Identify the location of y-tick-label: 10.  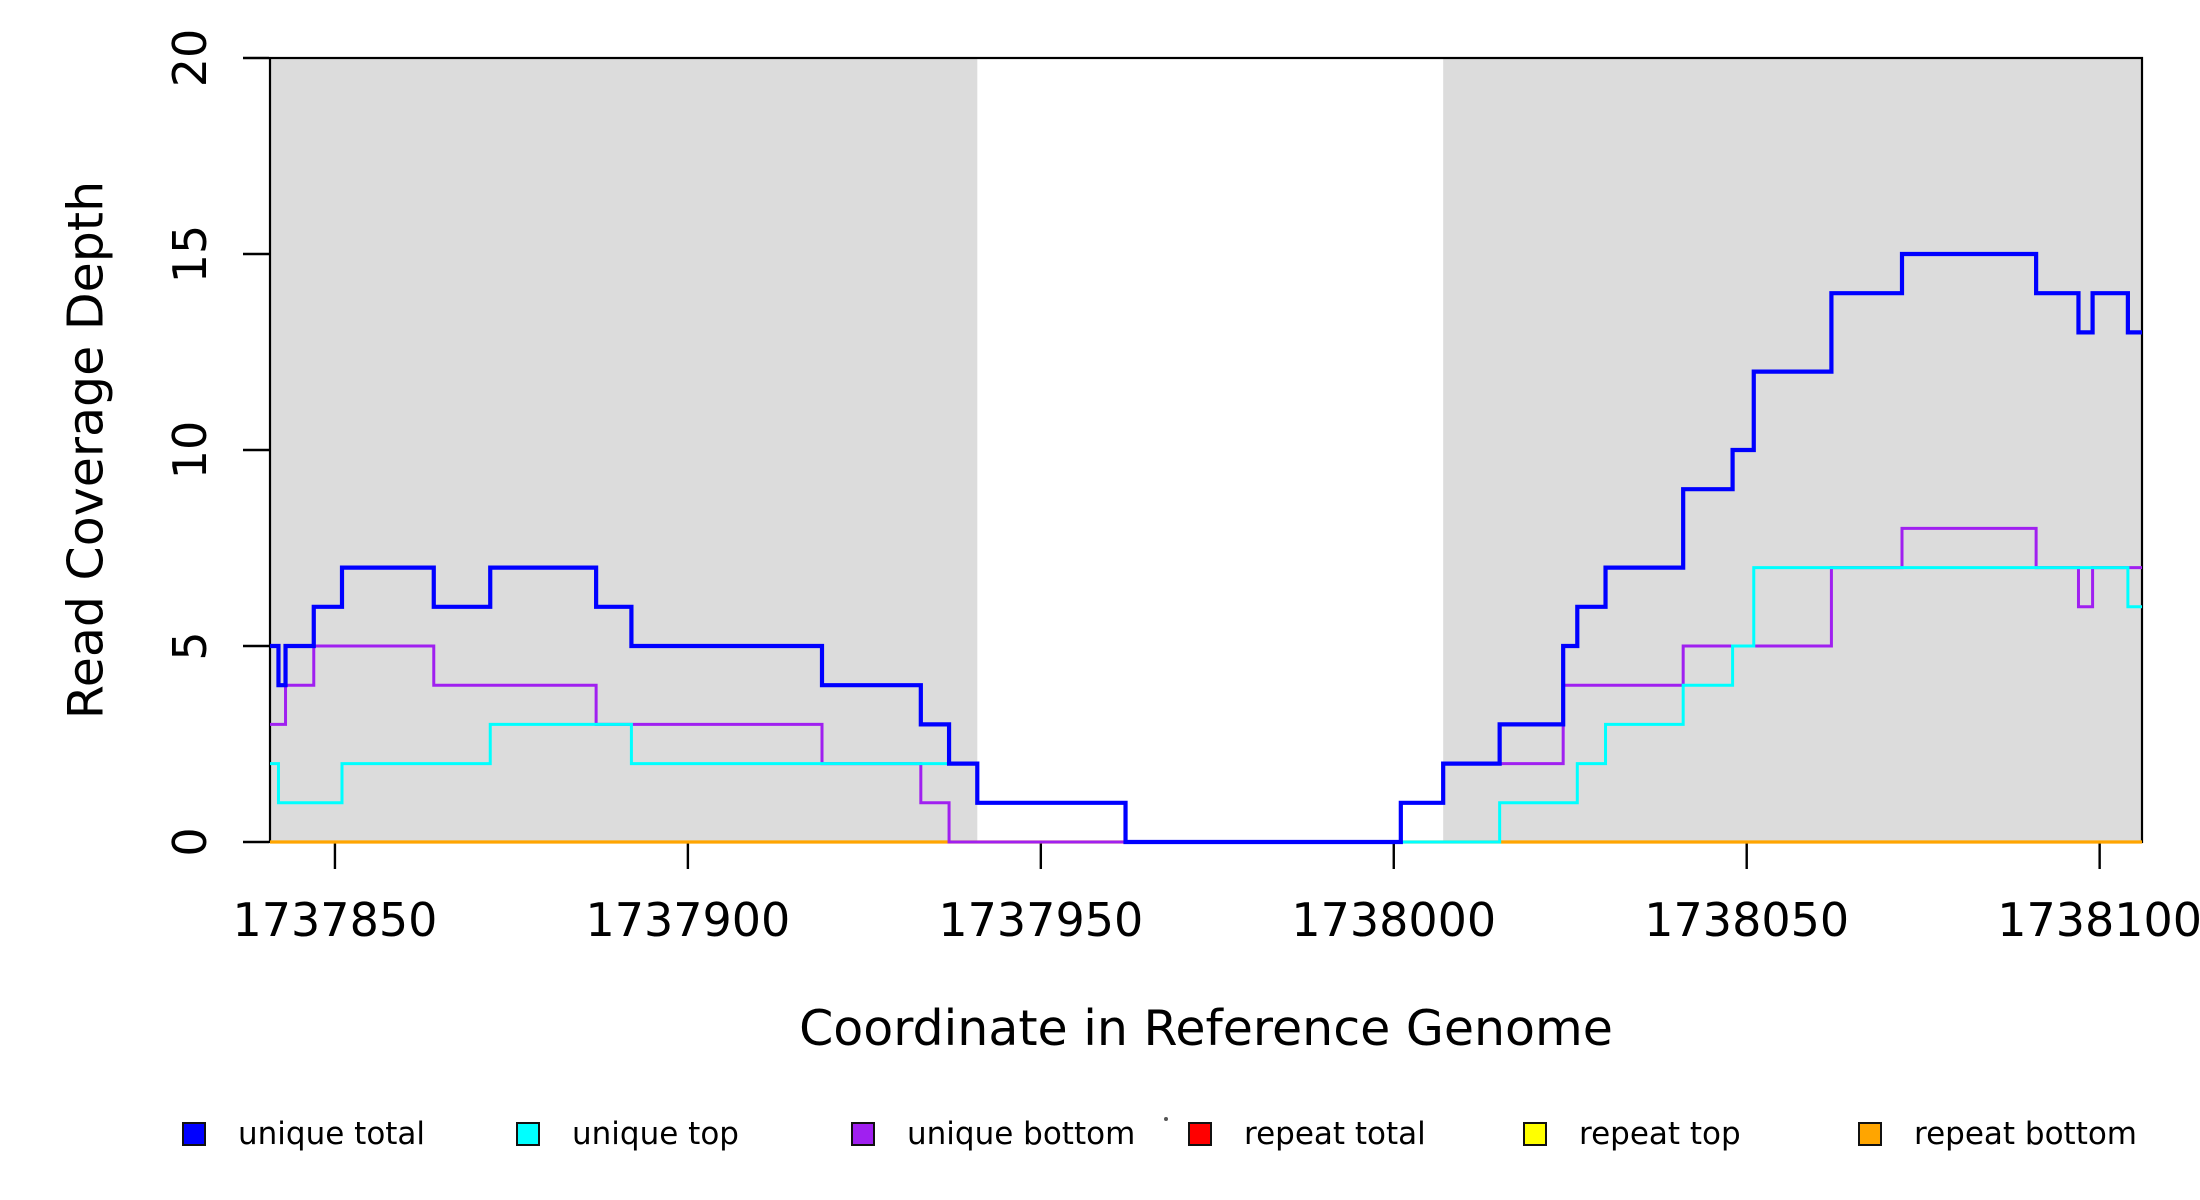
(190, 450).